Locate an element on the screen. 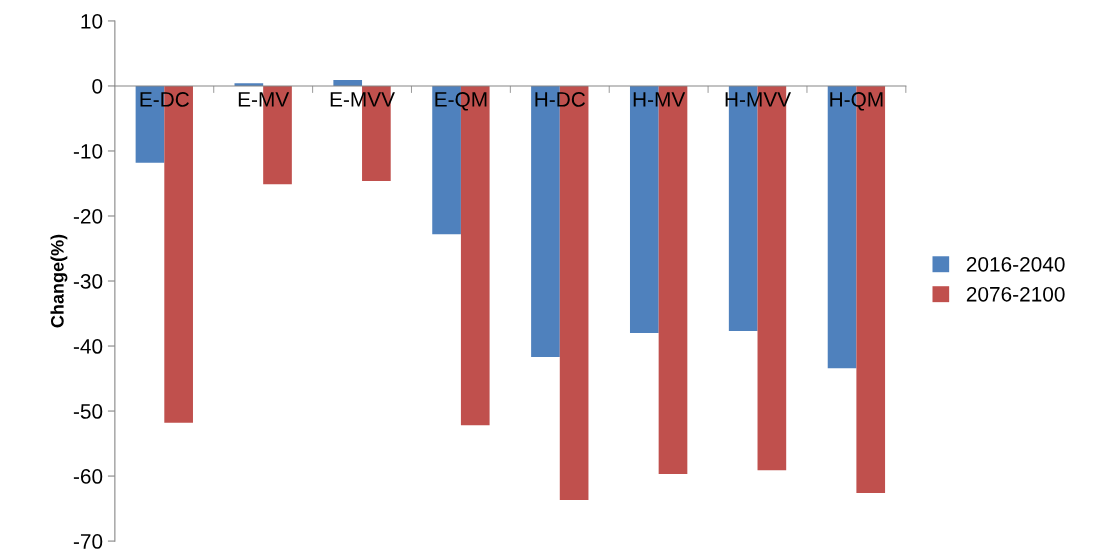 The height and width of the screenshot is (551, 1094). legend-label: 2016-2040 is located at coordinates (1015, 264).